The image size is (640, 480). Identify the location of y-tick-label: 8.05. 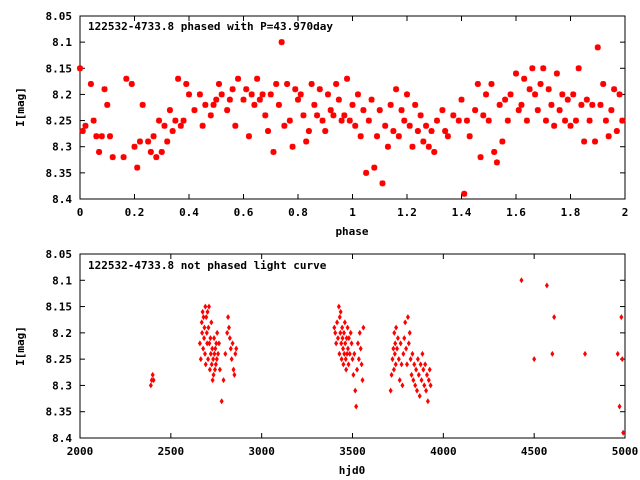
(59, 254).